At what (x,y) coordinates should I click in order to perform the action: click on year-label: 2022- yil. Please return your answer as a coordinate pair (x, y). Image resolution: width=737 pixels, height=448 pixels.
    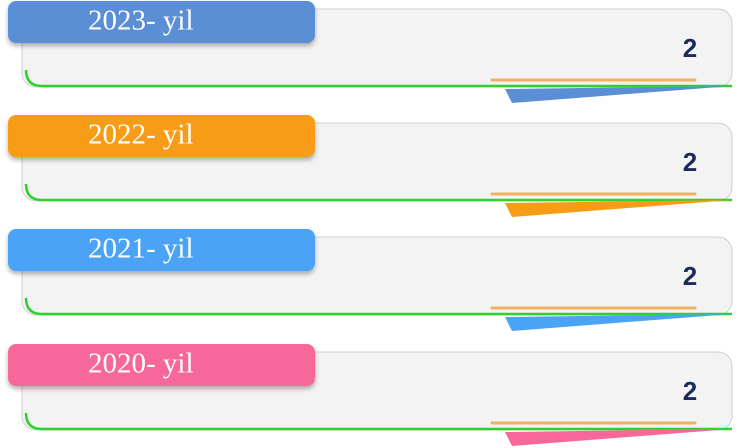
    Looking at the image, I should click on (141, 135).